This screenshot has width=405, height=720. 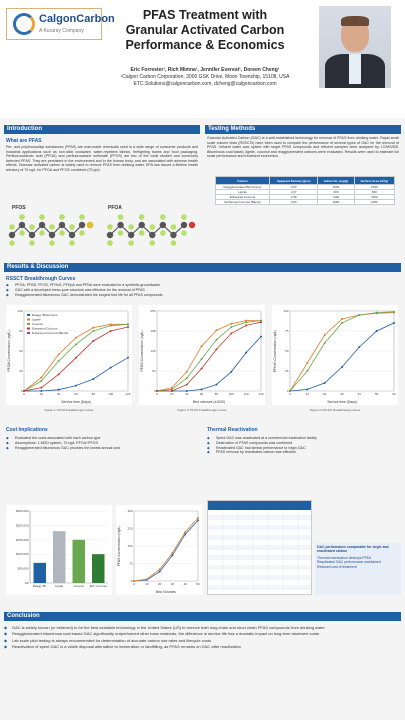 I want to click on table-row: Enhanced Coconut (Blend) 0.50 1050 1080, so click(x=305, y=202).